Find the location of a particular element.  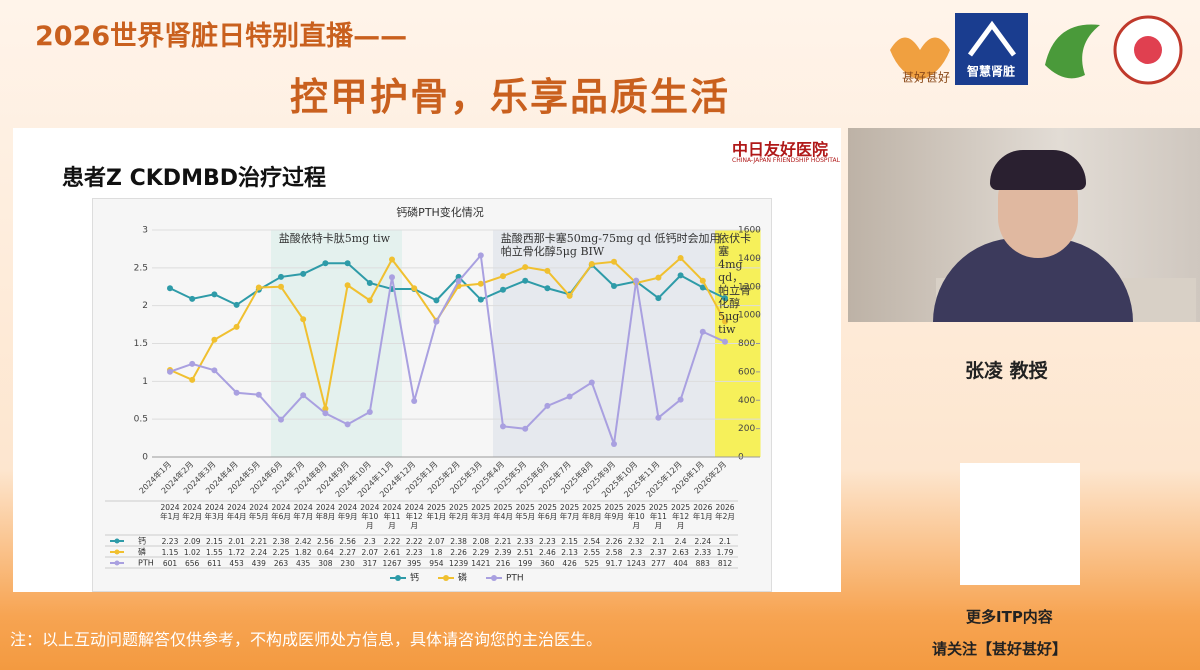

table-cell: 611 is located at coordinates (214, 563).